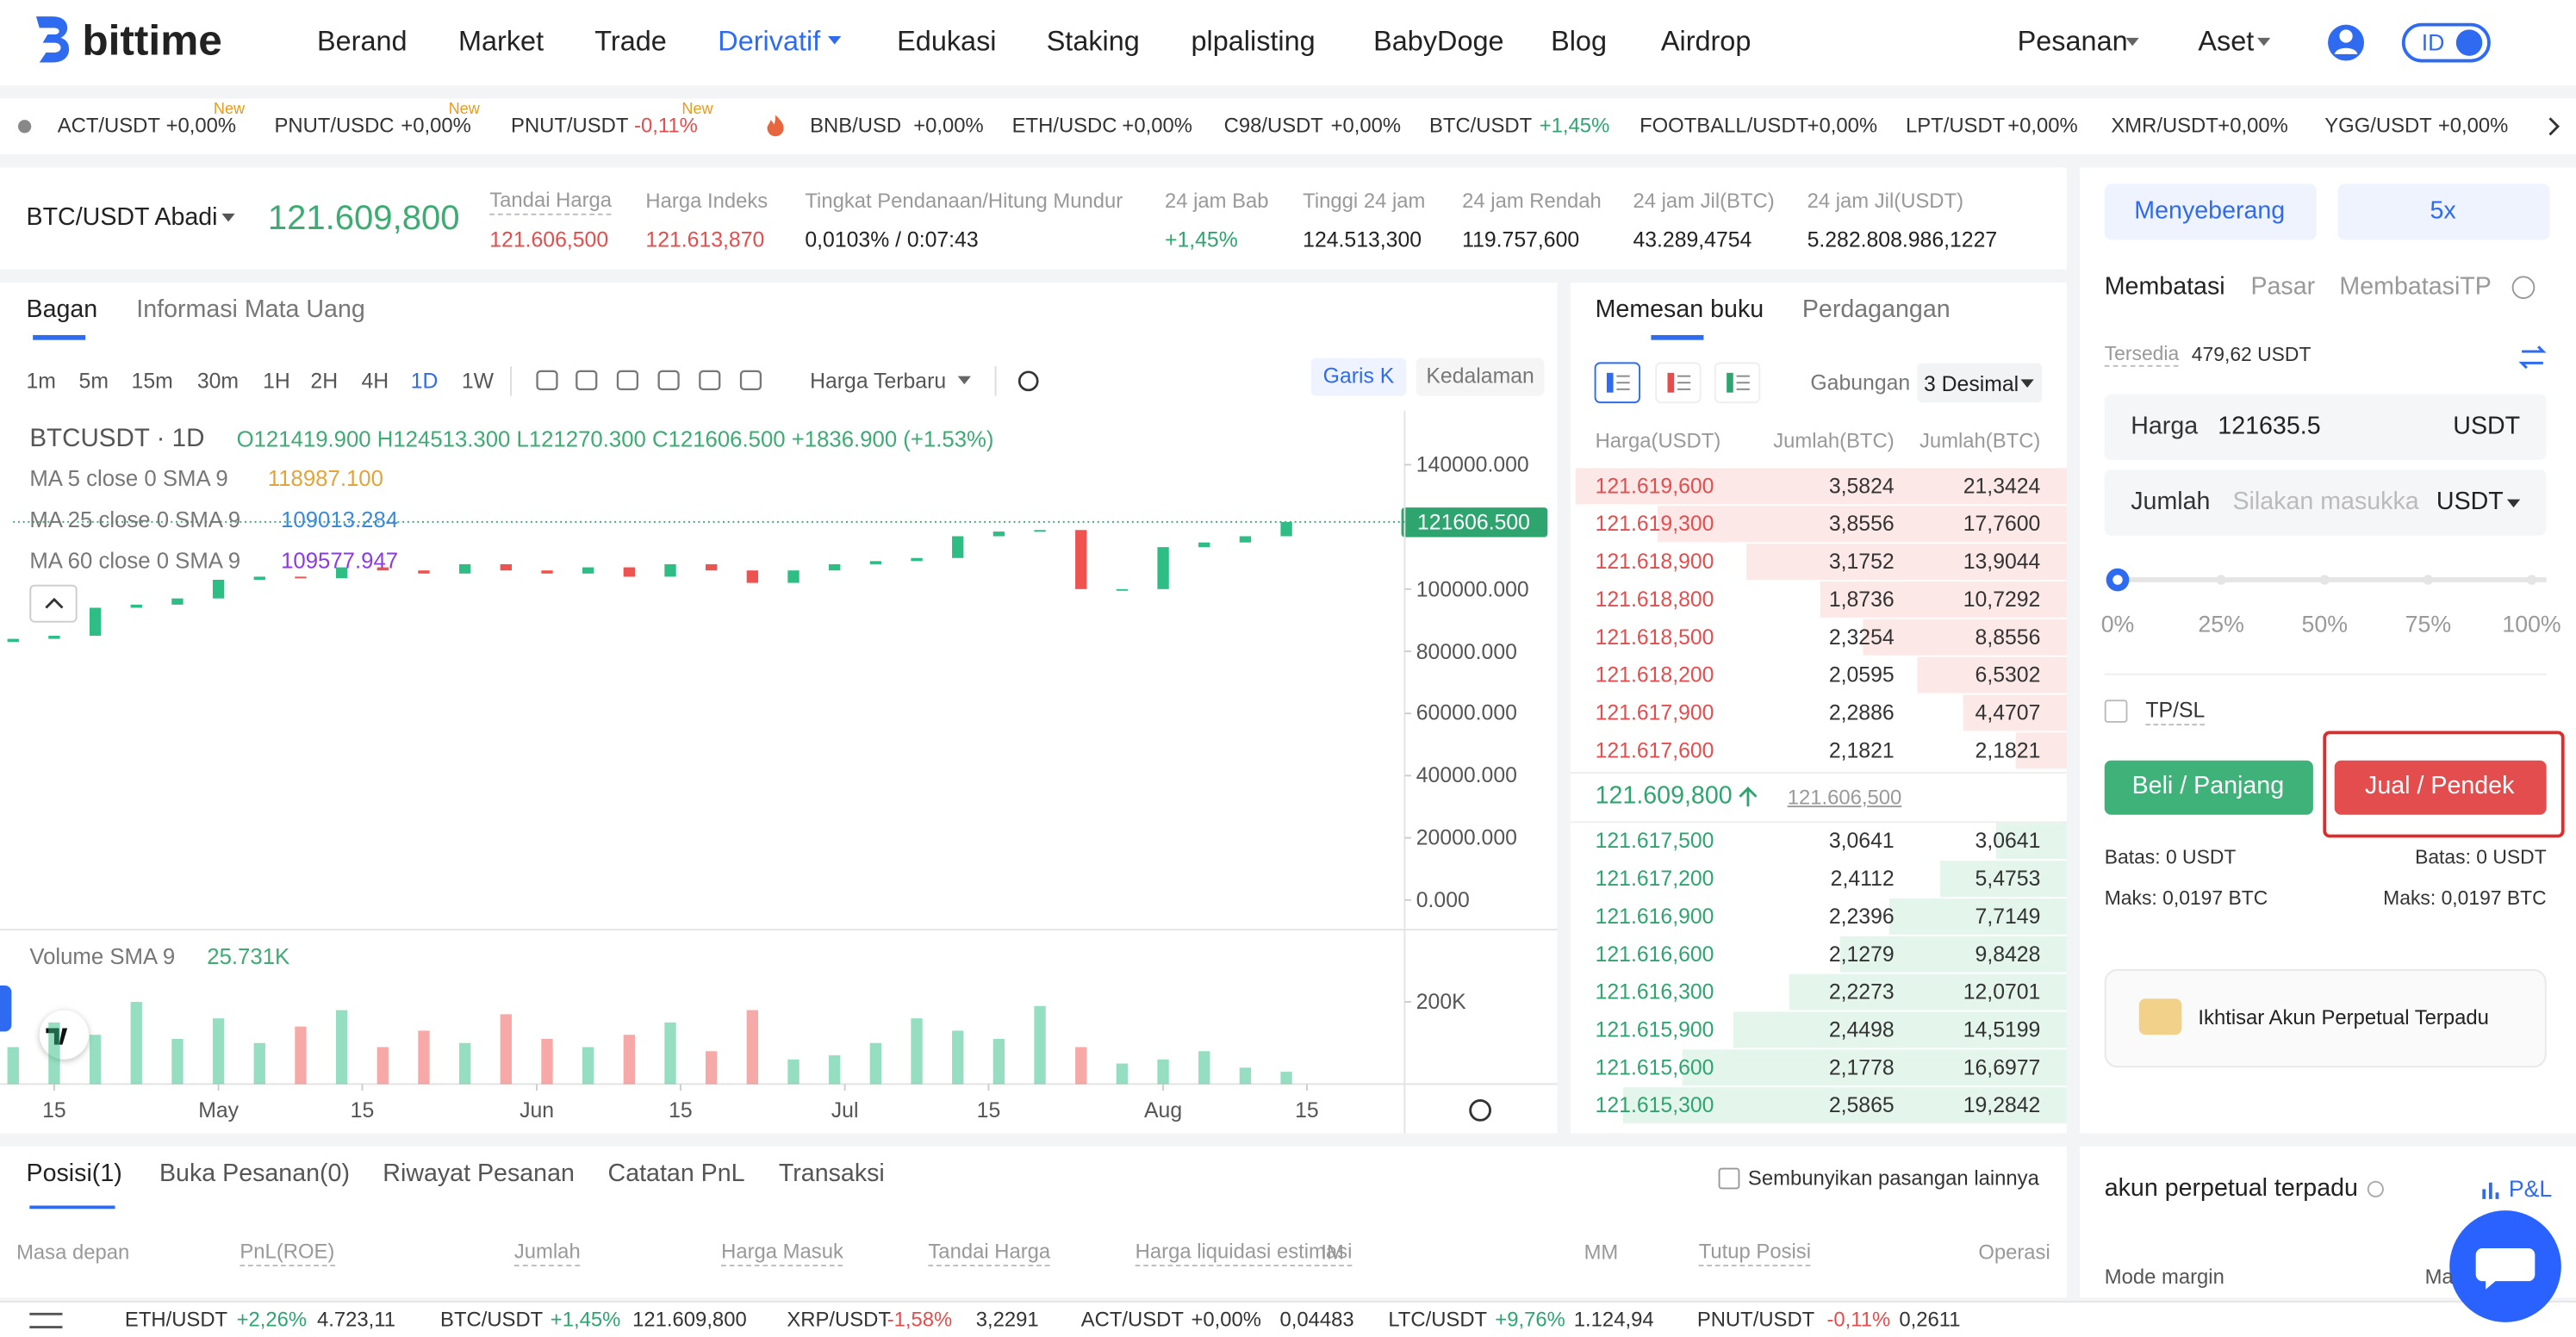 Image resolution: width=2576 pixels, height=1337 pixels. I want to click on nav-item: Edukasi, so click(947, 42).